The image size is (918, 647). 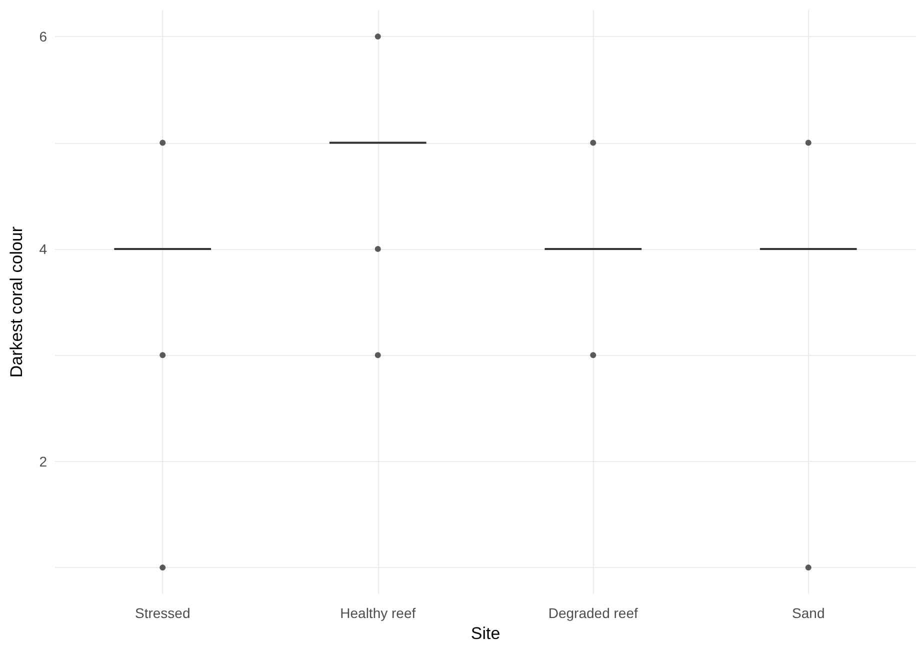 I want to click on x-tick-label: Healthy reef, so click(x=378, y=613).